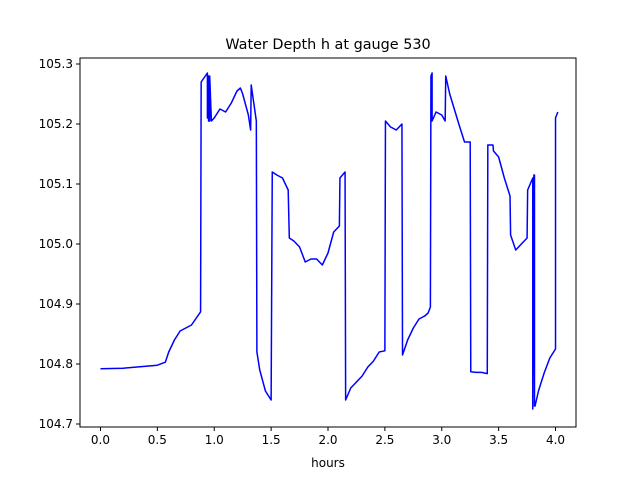 This screenshot has width=640, height=480. What do you see at coordinates (157, 440) in the screenshot?
I see `x-tick-label: 0.5` at bounding box center [157, 440].